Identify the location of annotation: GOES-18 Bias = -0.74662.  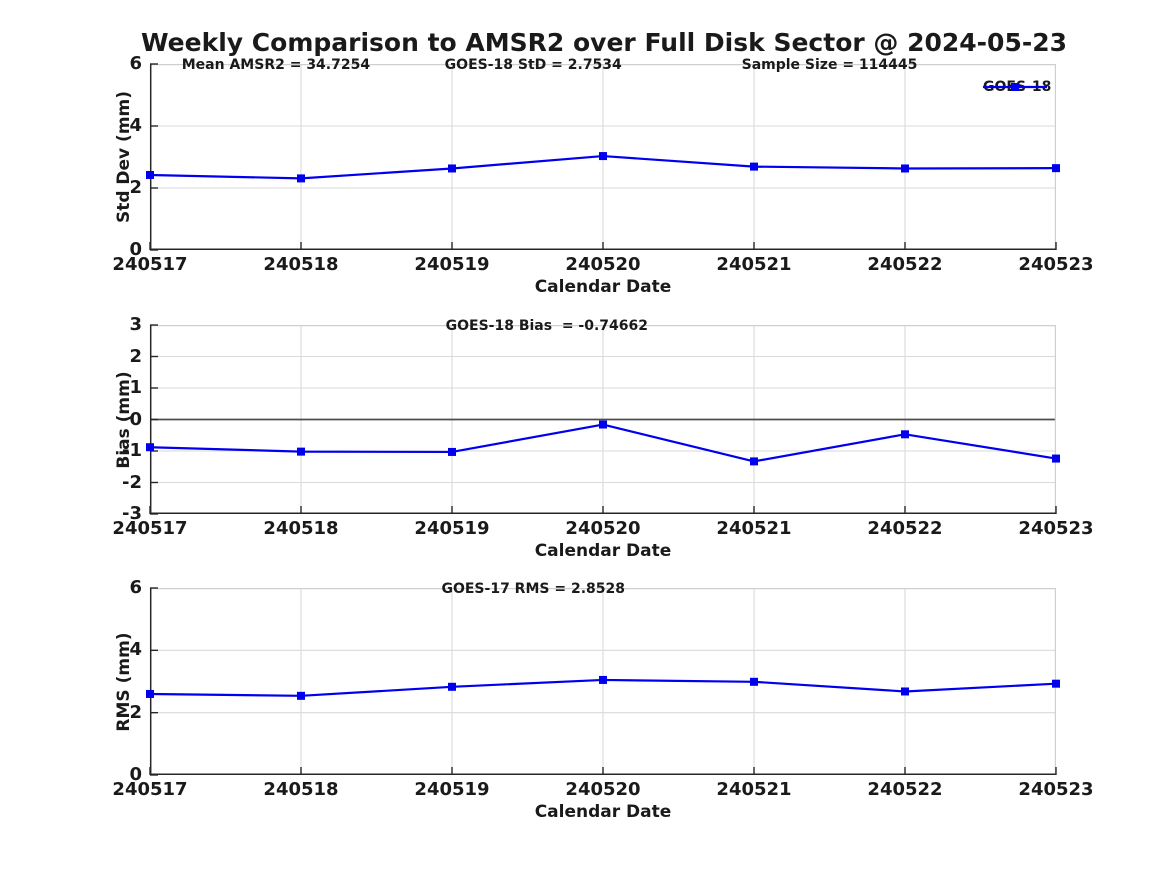
(547, 326).